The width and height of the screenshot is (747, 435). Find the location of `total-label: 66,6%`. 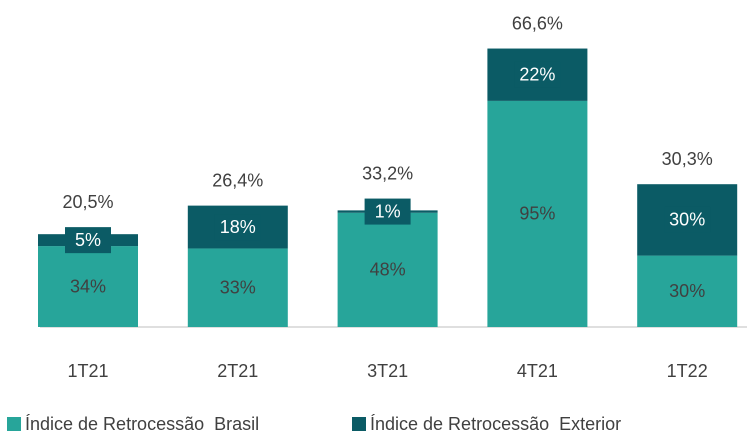

total-label: 66,6% is located at coordinates (537, 23).